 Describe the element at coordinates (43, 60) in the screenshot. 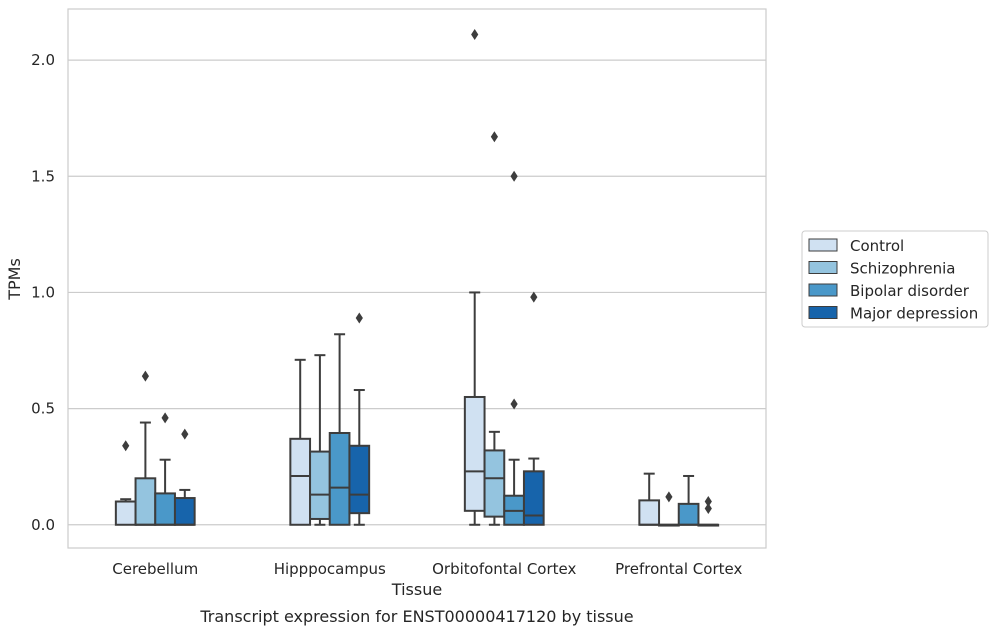

I see `y-tick-label: 2.0` at that location.